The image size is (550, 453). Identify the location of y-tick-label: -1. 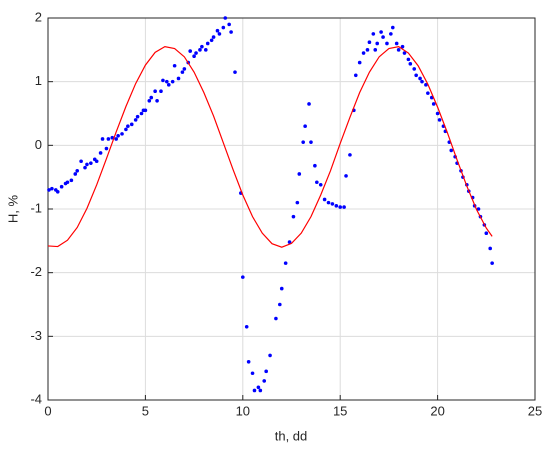
(36, 207).